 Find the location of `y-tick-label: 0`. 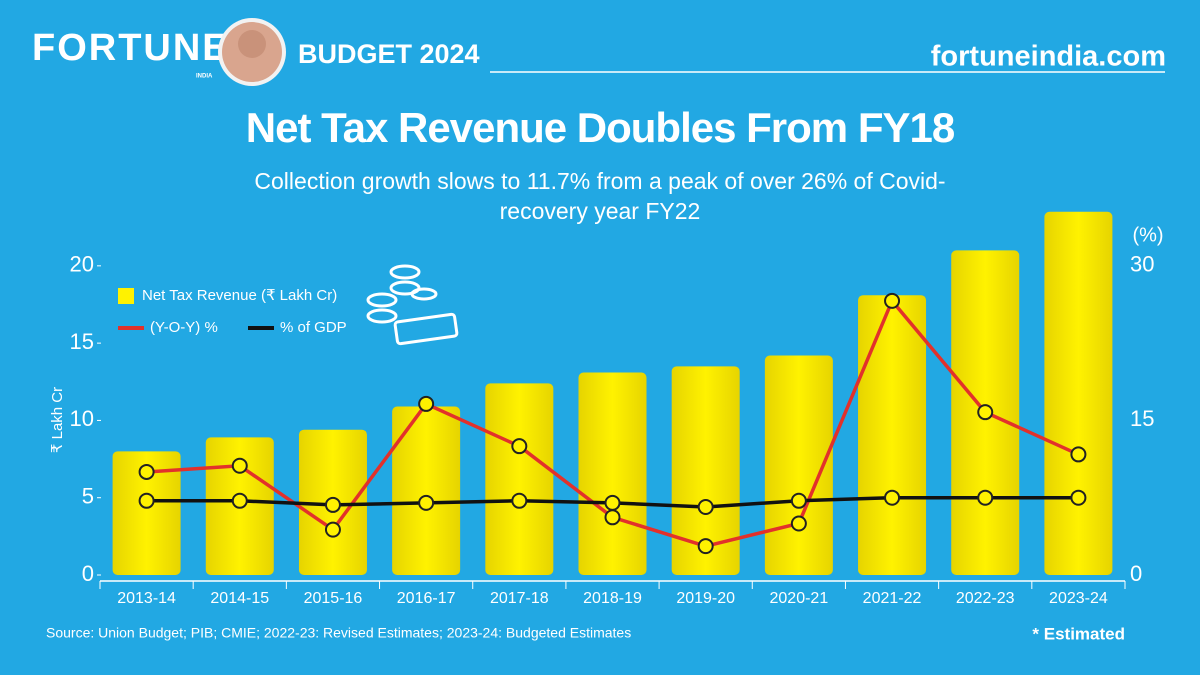

y-tick-label: 0 is located at coordinates (88, 573).